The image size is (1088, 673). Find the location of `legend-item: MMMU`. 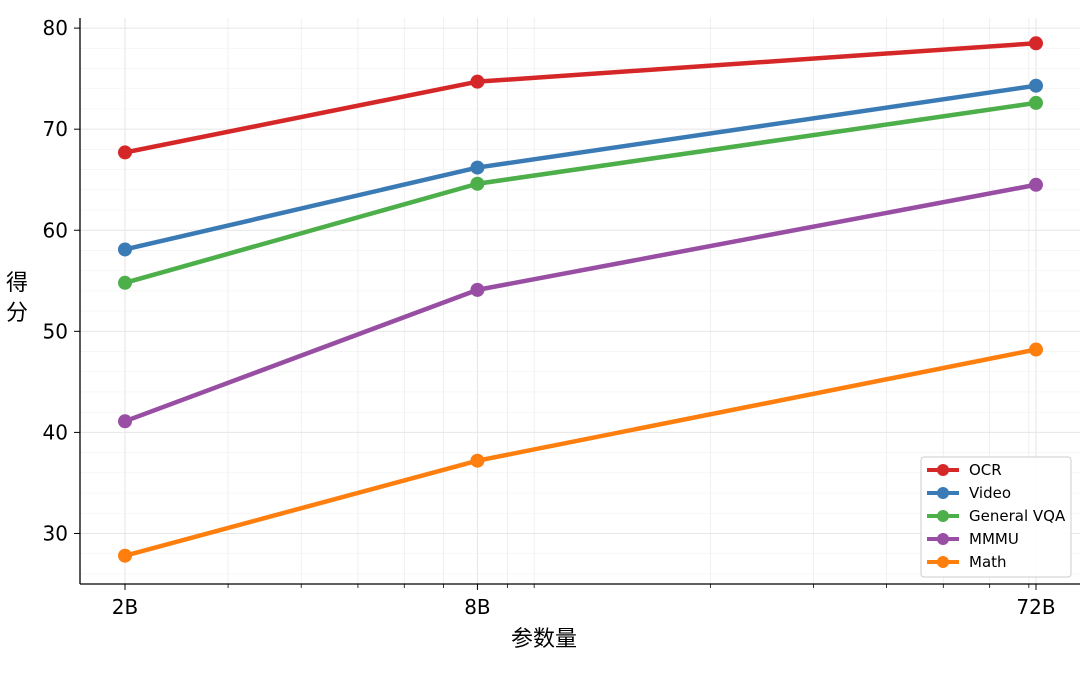

legend-item: MMMU is located at coordinates (973, 539).